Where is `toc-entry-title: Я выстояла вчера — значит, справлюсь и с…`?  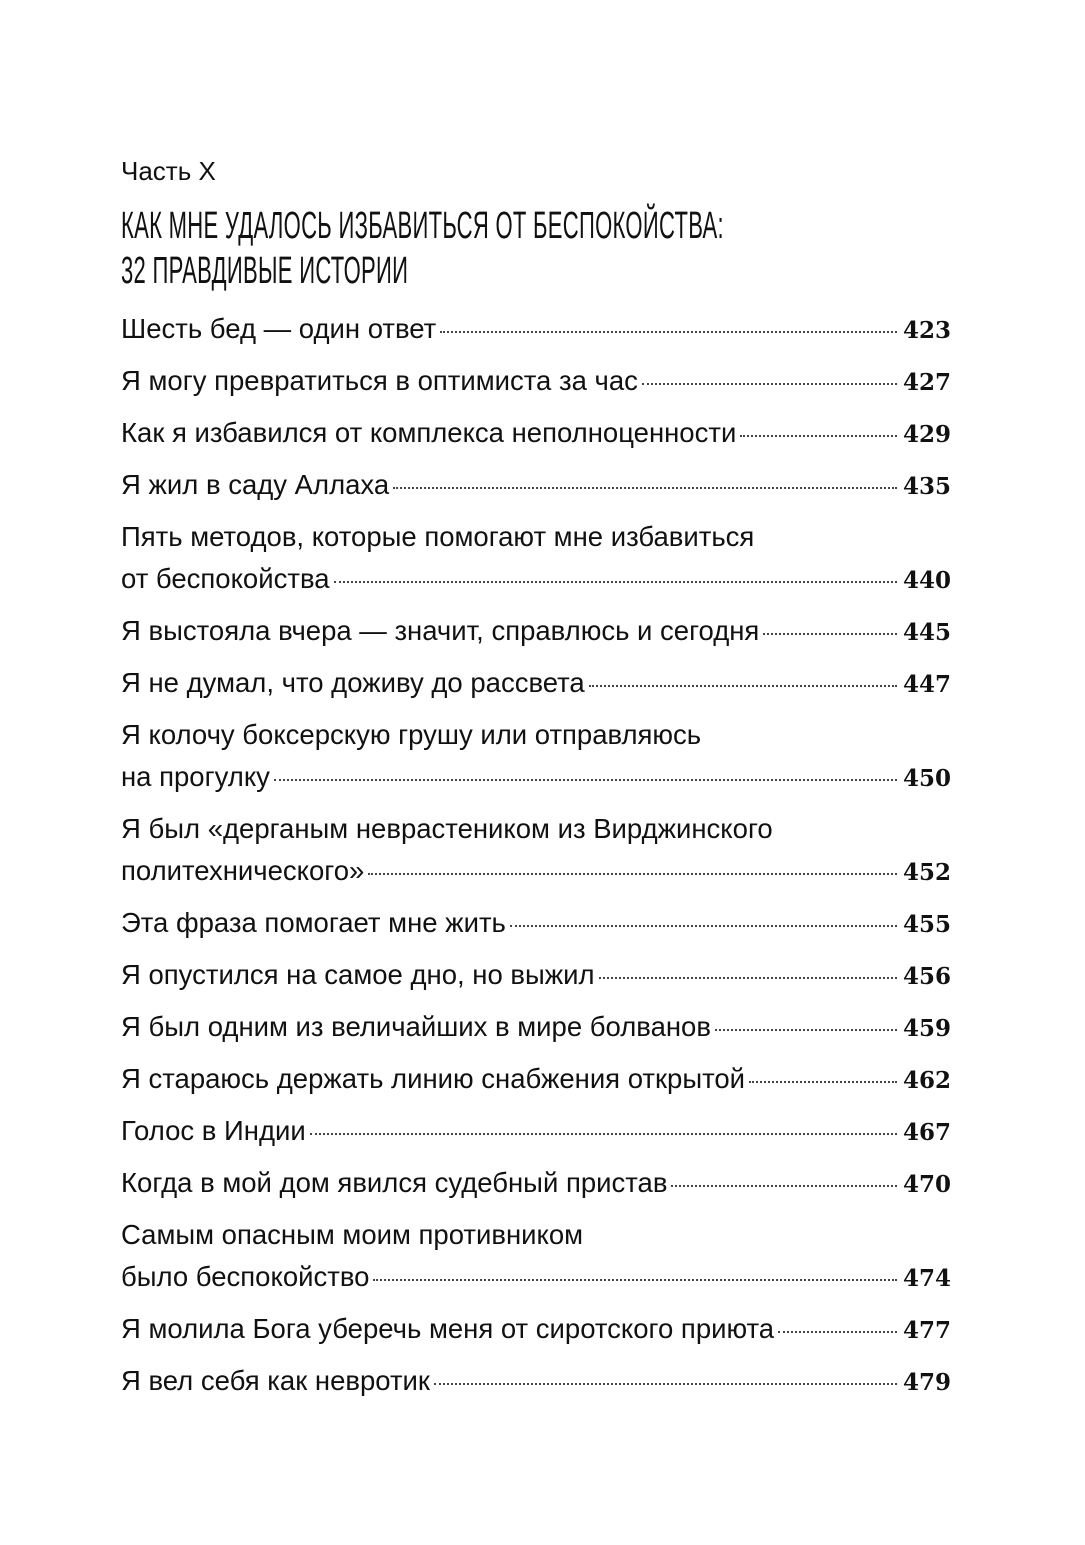 toc-entry-title: Я выстояла вчера — значит, справлюсь и с… is located at coordinates (440, 630).